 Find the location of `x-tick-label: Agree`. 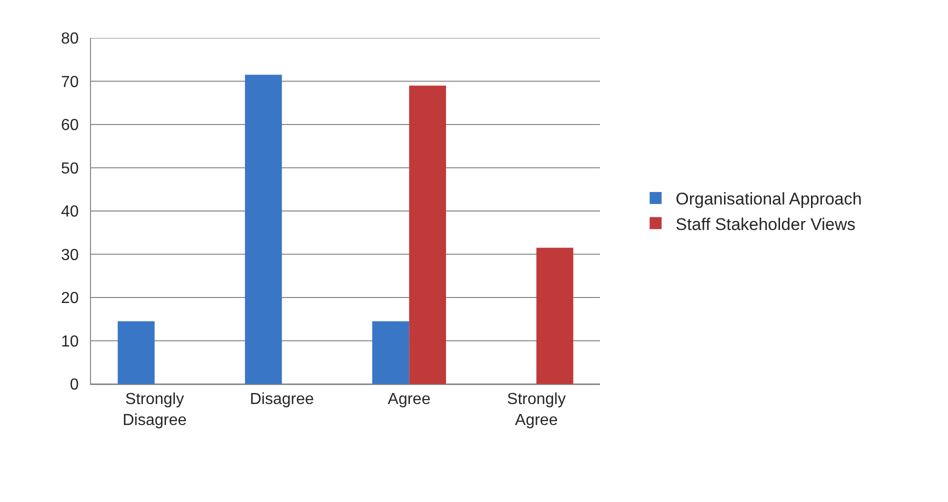

x-tick-label: Agree is located at coordinates (409, 399).